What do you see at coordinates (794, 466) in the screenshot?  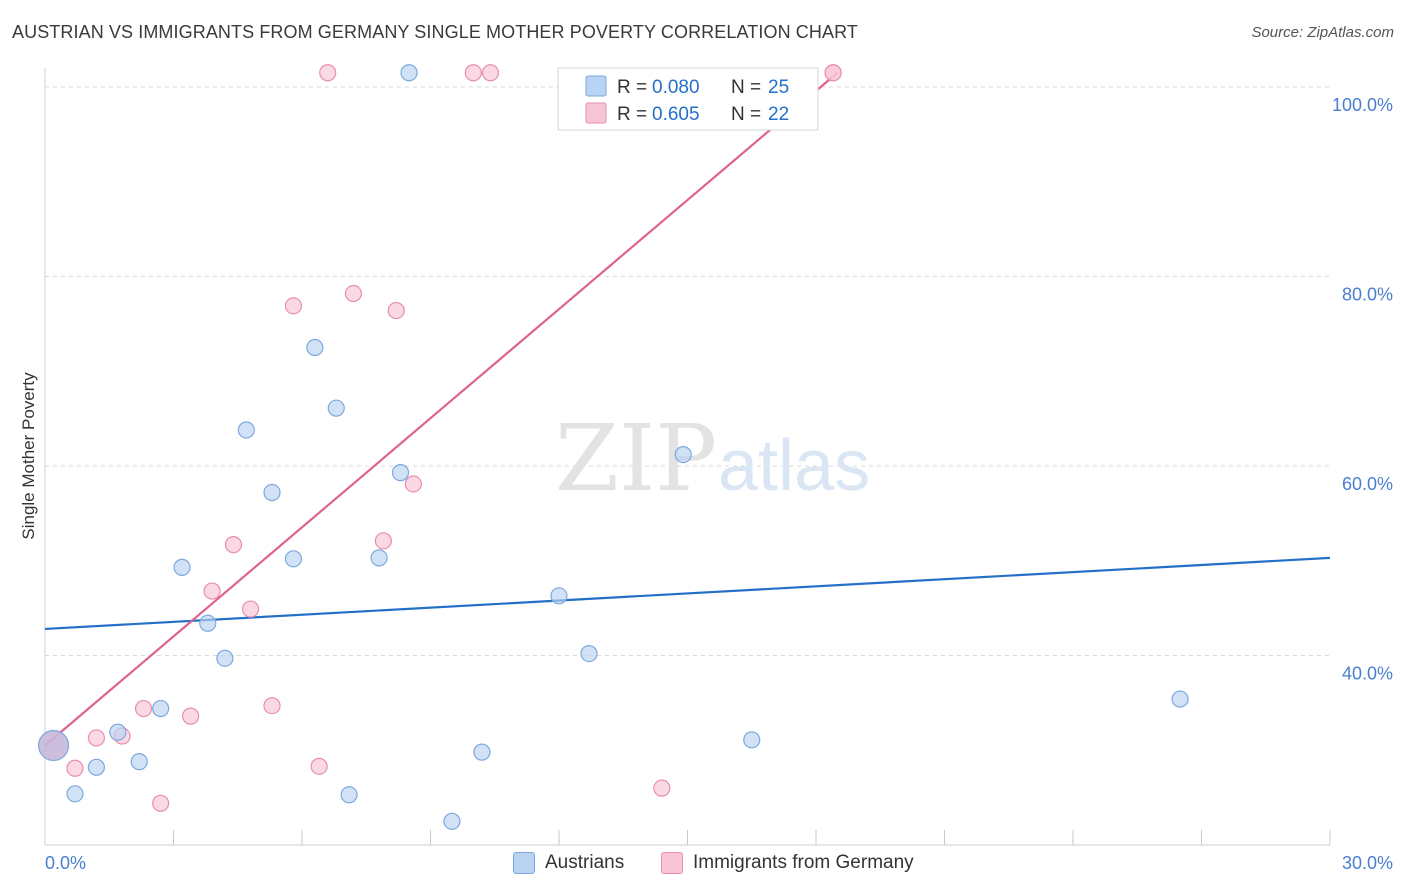 I see `watermark-atlas: atlas` at bounding box center [794, 466].